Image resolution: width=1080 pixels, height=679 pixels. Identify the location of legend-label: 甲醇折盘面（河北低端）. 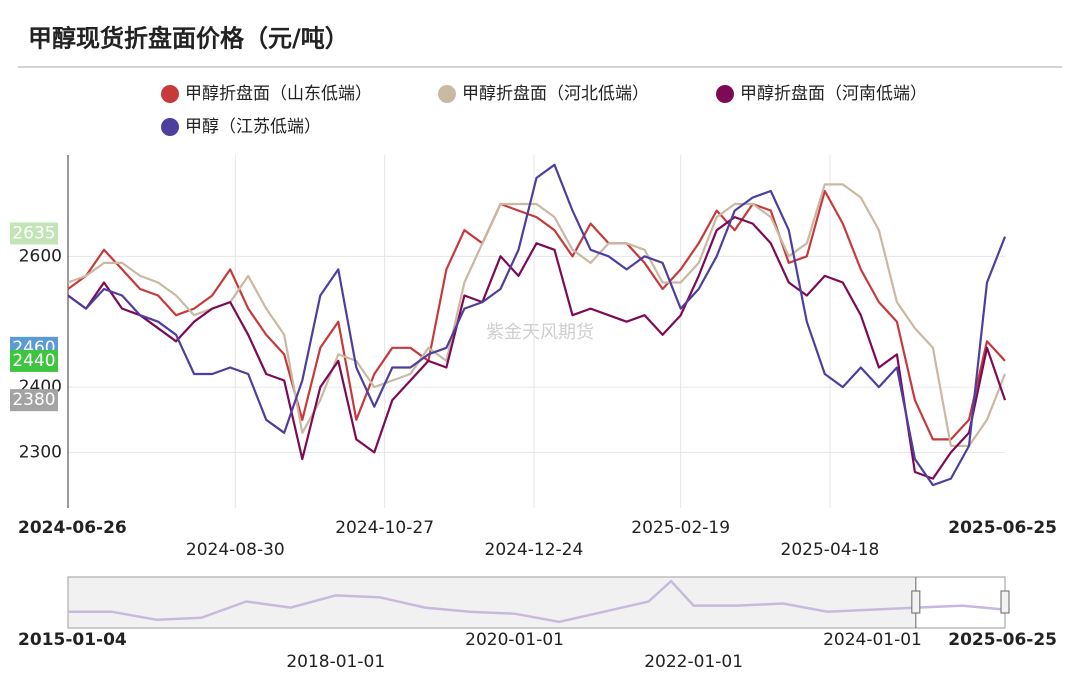
(555, 94).